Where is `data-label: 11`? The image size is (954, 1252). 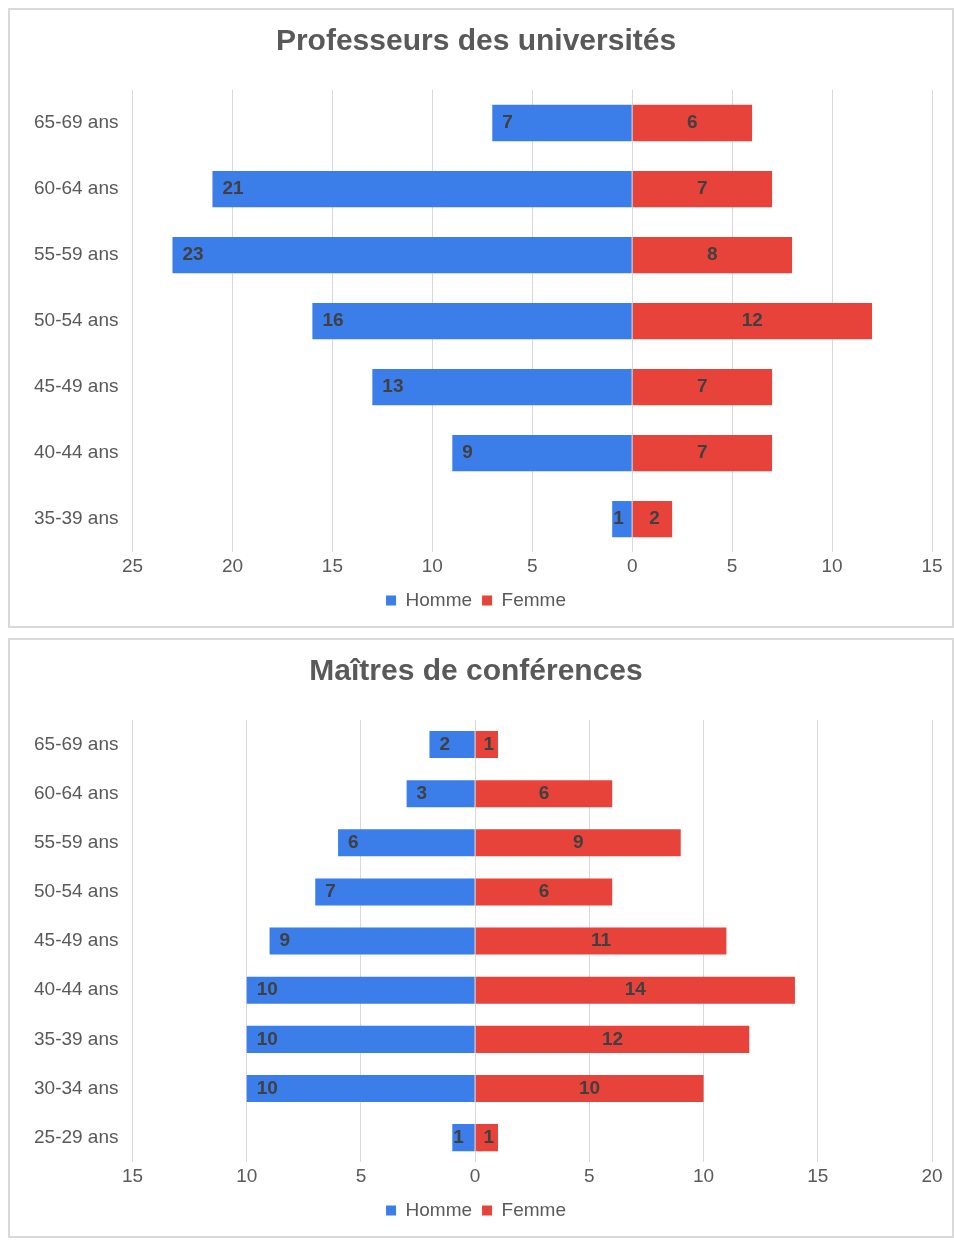 data-label: 11 is located at coordinates (601, 940).